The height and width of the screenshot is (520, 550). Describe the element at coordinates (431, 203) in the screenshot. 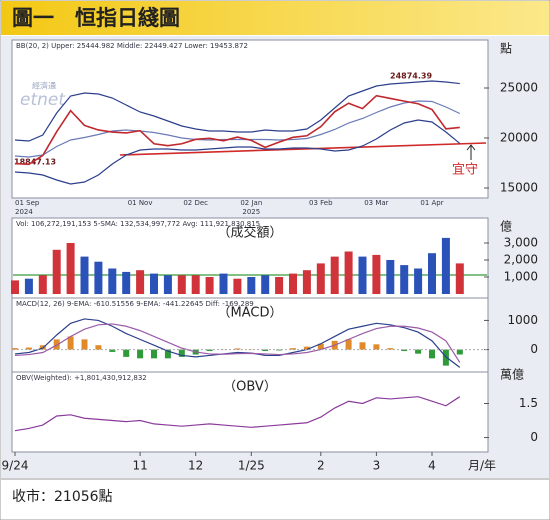

I see `x-tick-label: 01 Apr` at that location.